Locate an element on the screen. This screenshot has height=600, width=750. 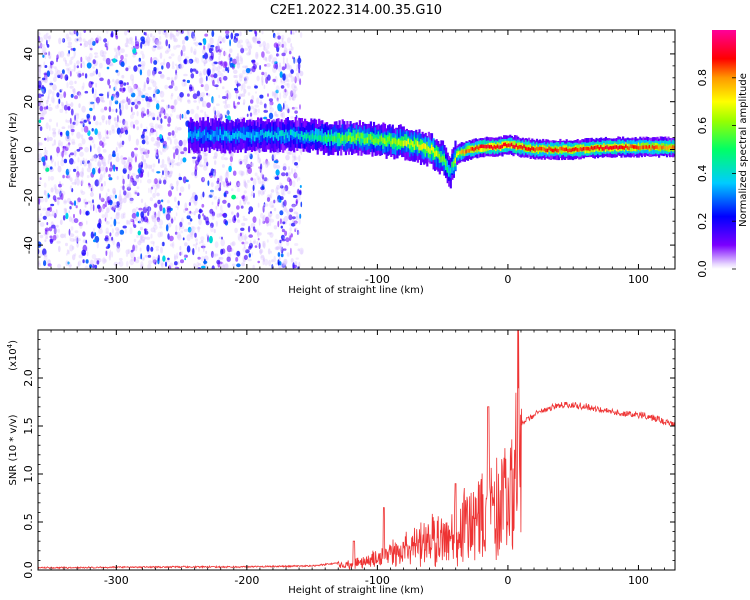
snr-y-axis-label: SNR (10 * v/v) is located at coordinates (13, 449).